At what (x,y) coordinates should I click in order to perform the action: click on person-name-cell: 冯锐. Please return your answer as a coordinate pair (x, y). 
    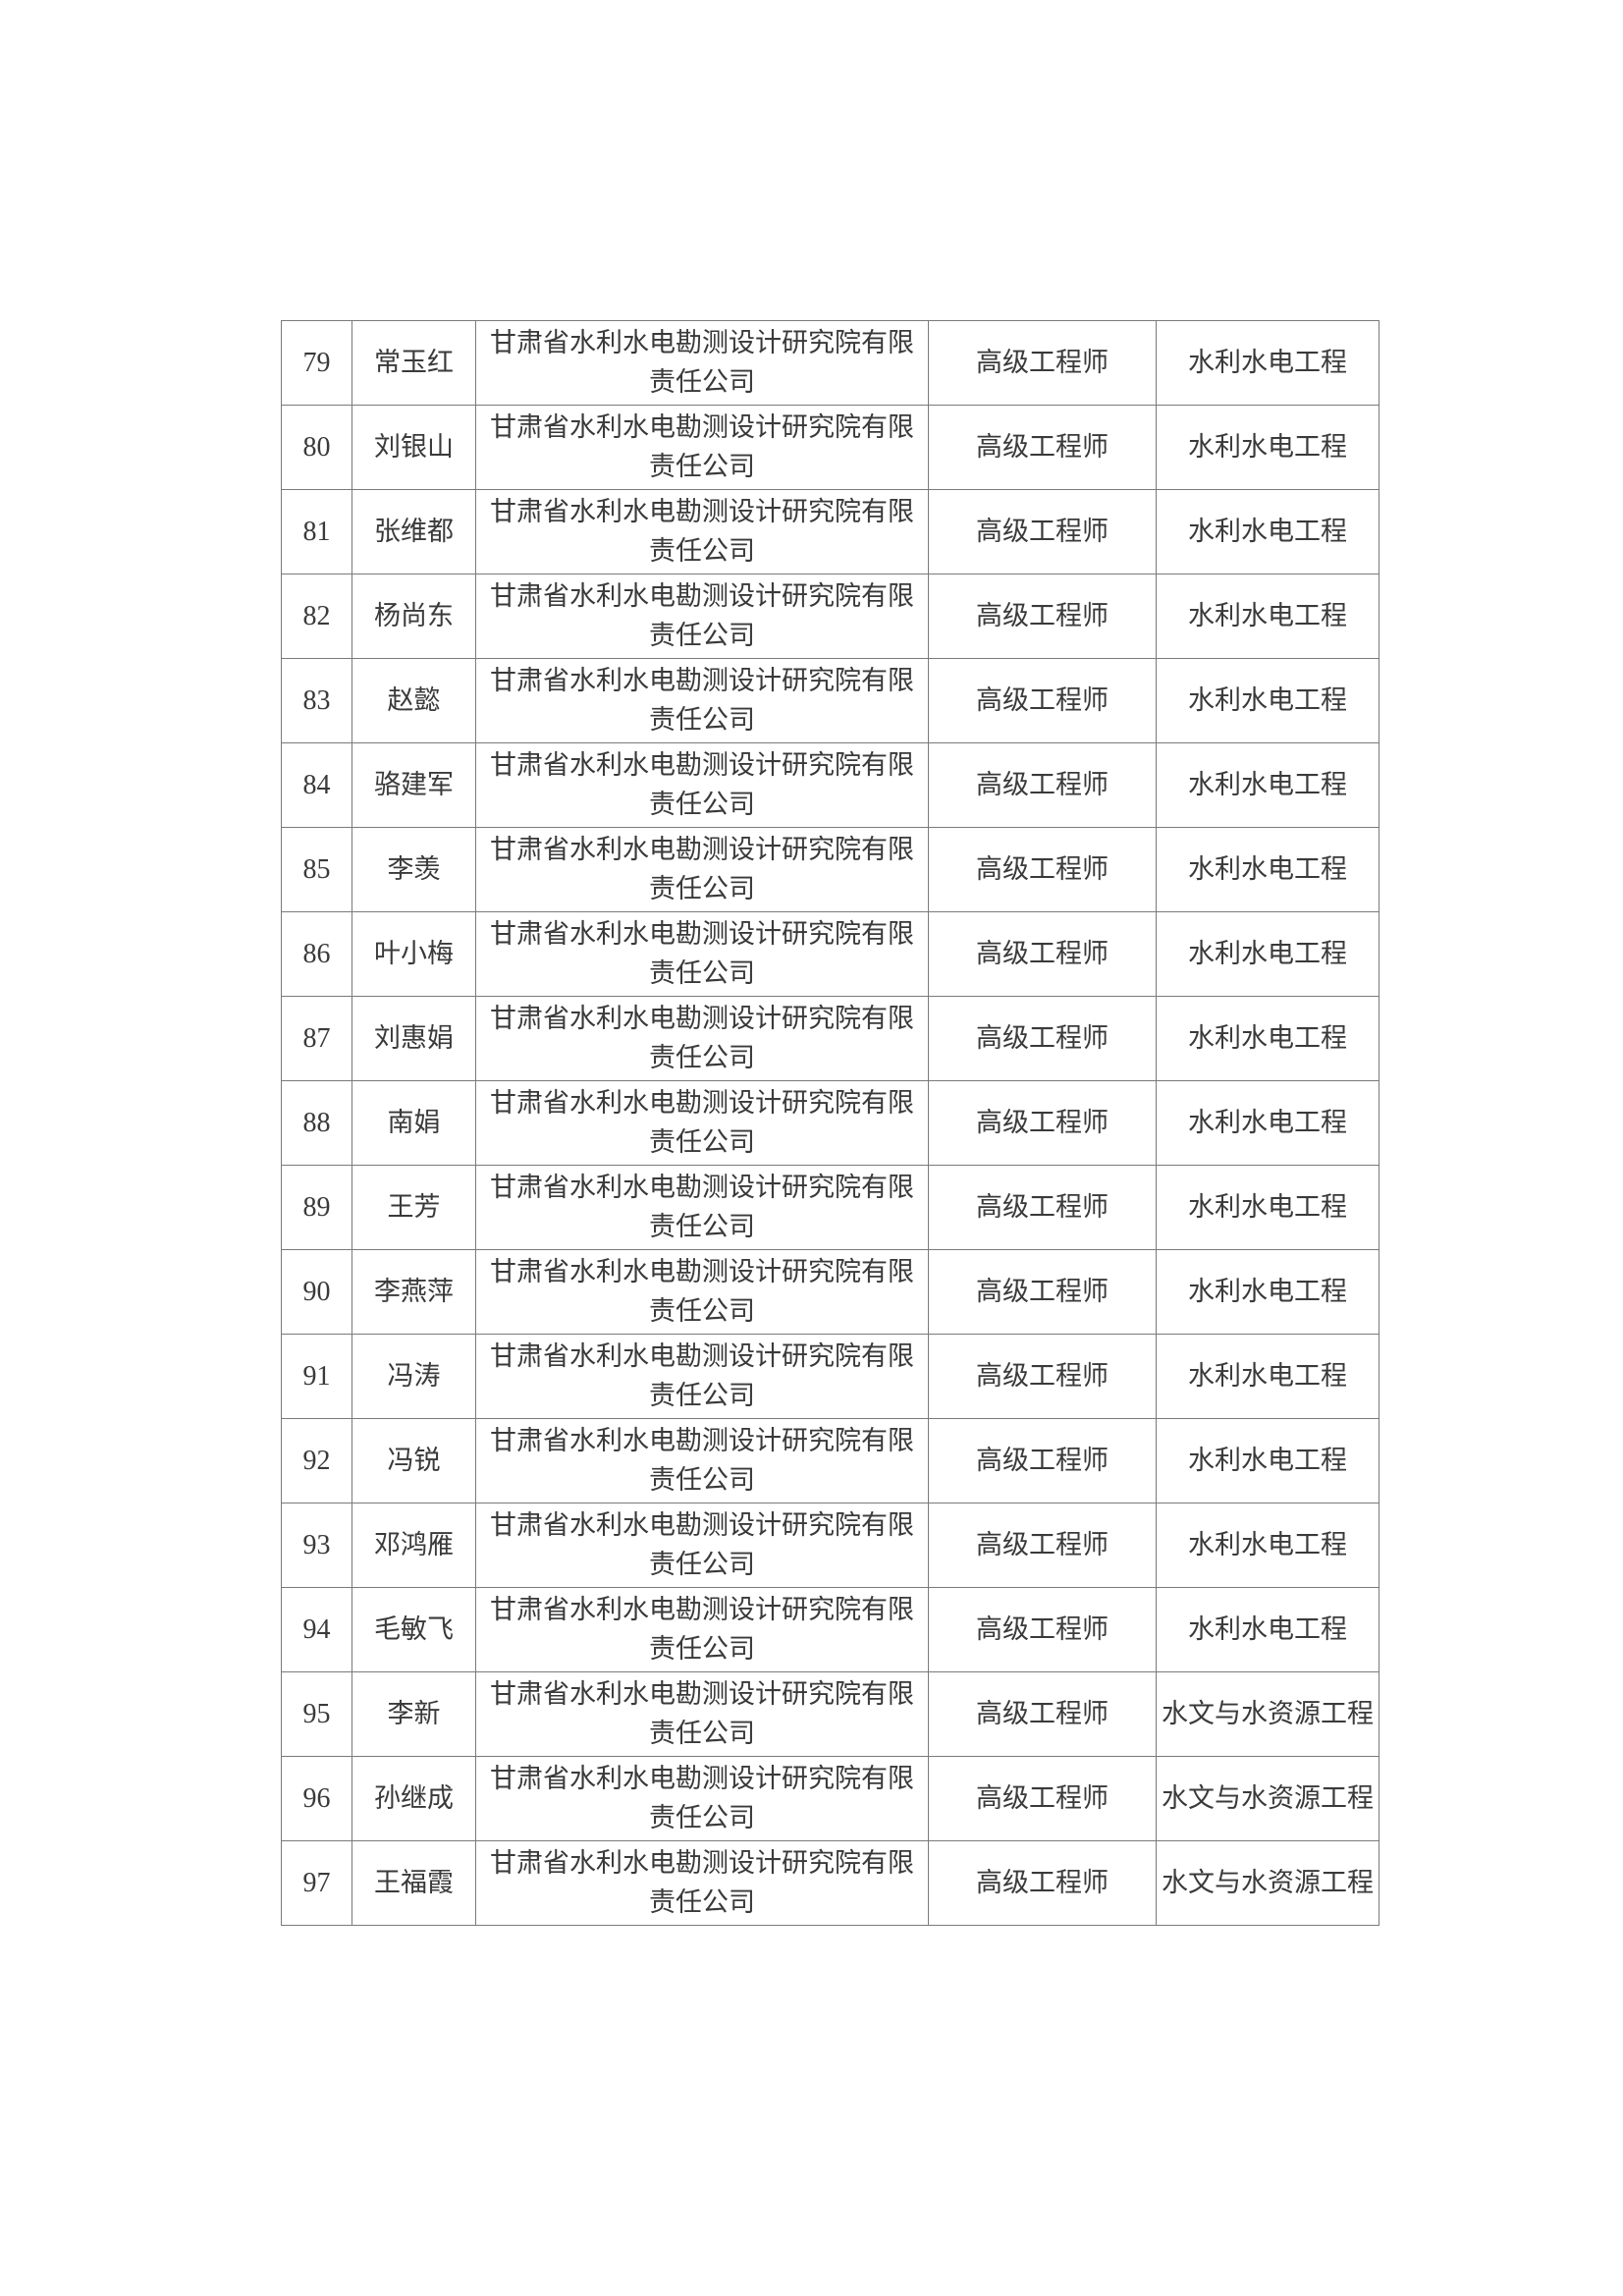
    Looking at the image, I should click on (414, 1460).